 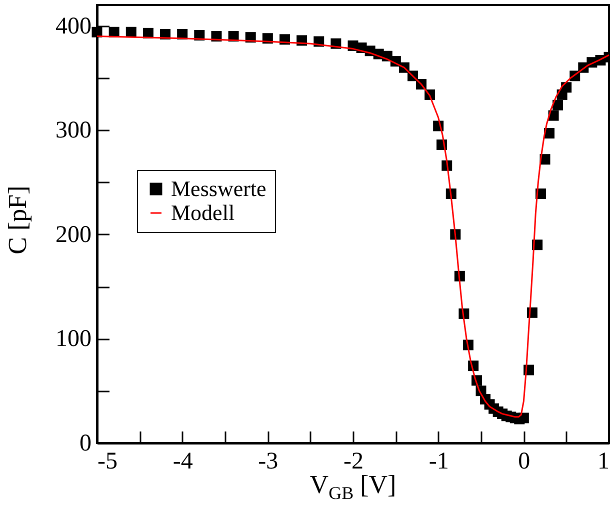 What do you see at coordinates (203, 212) in the screenshot?
I see `legend-label: Modell` at bounding box center [203, 212].